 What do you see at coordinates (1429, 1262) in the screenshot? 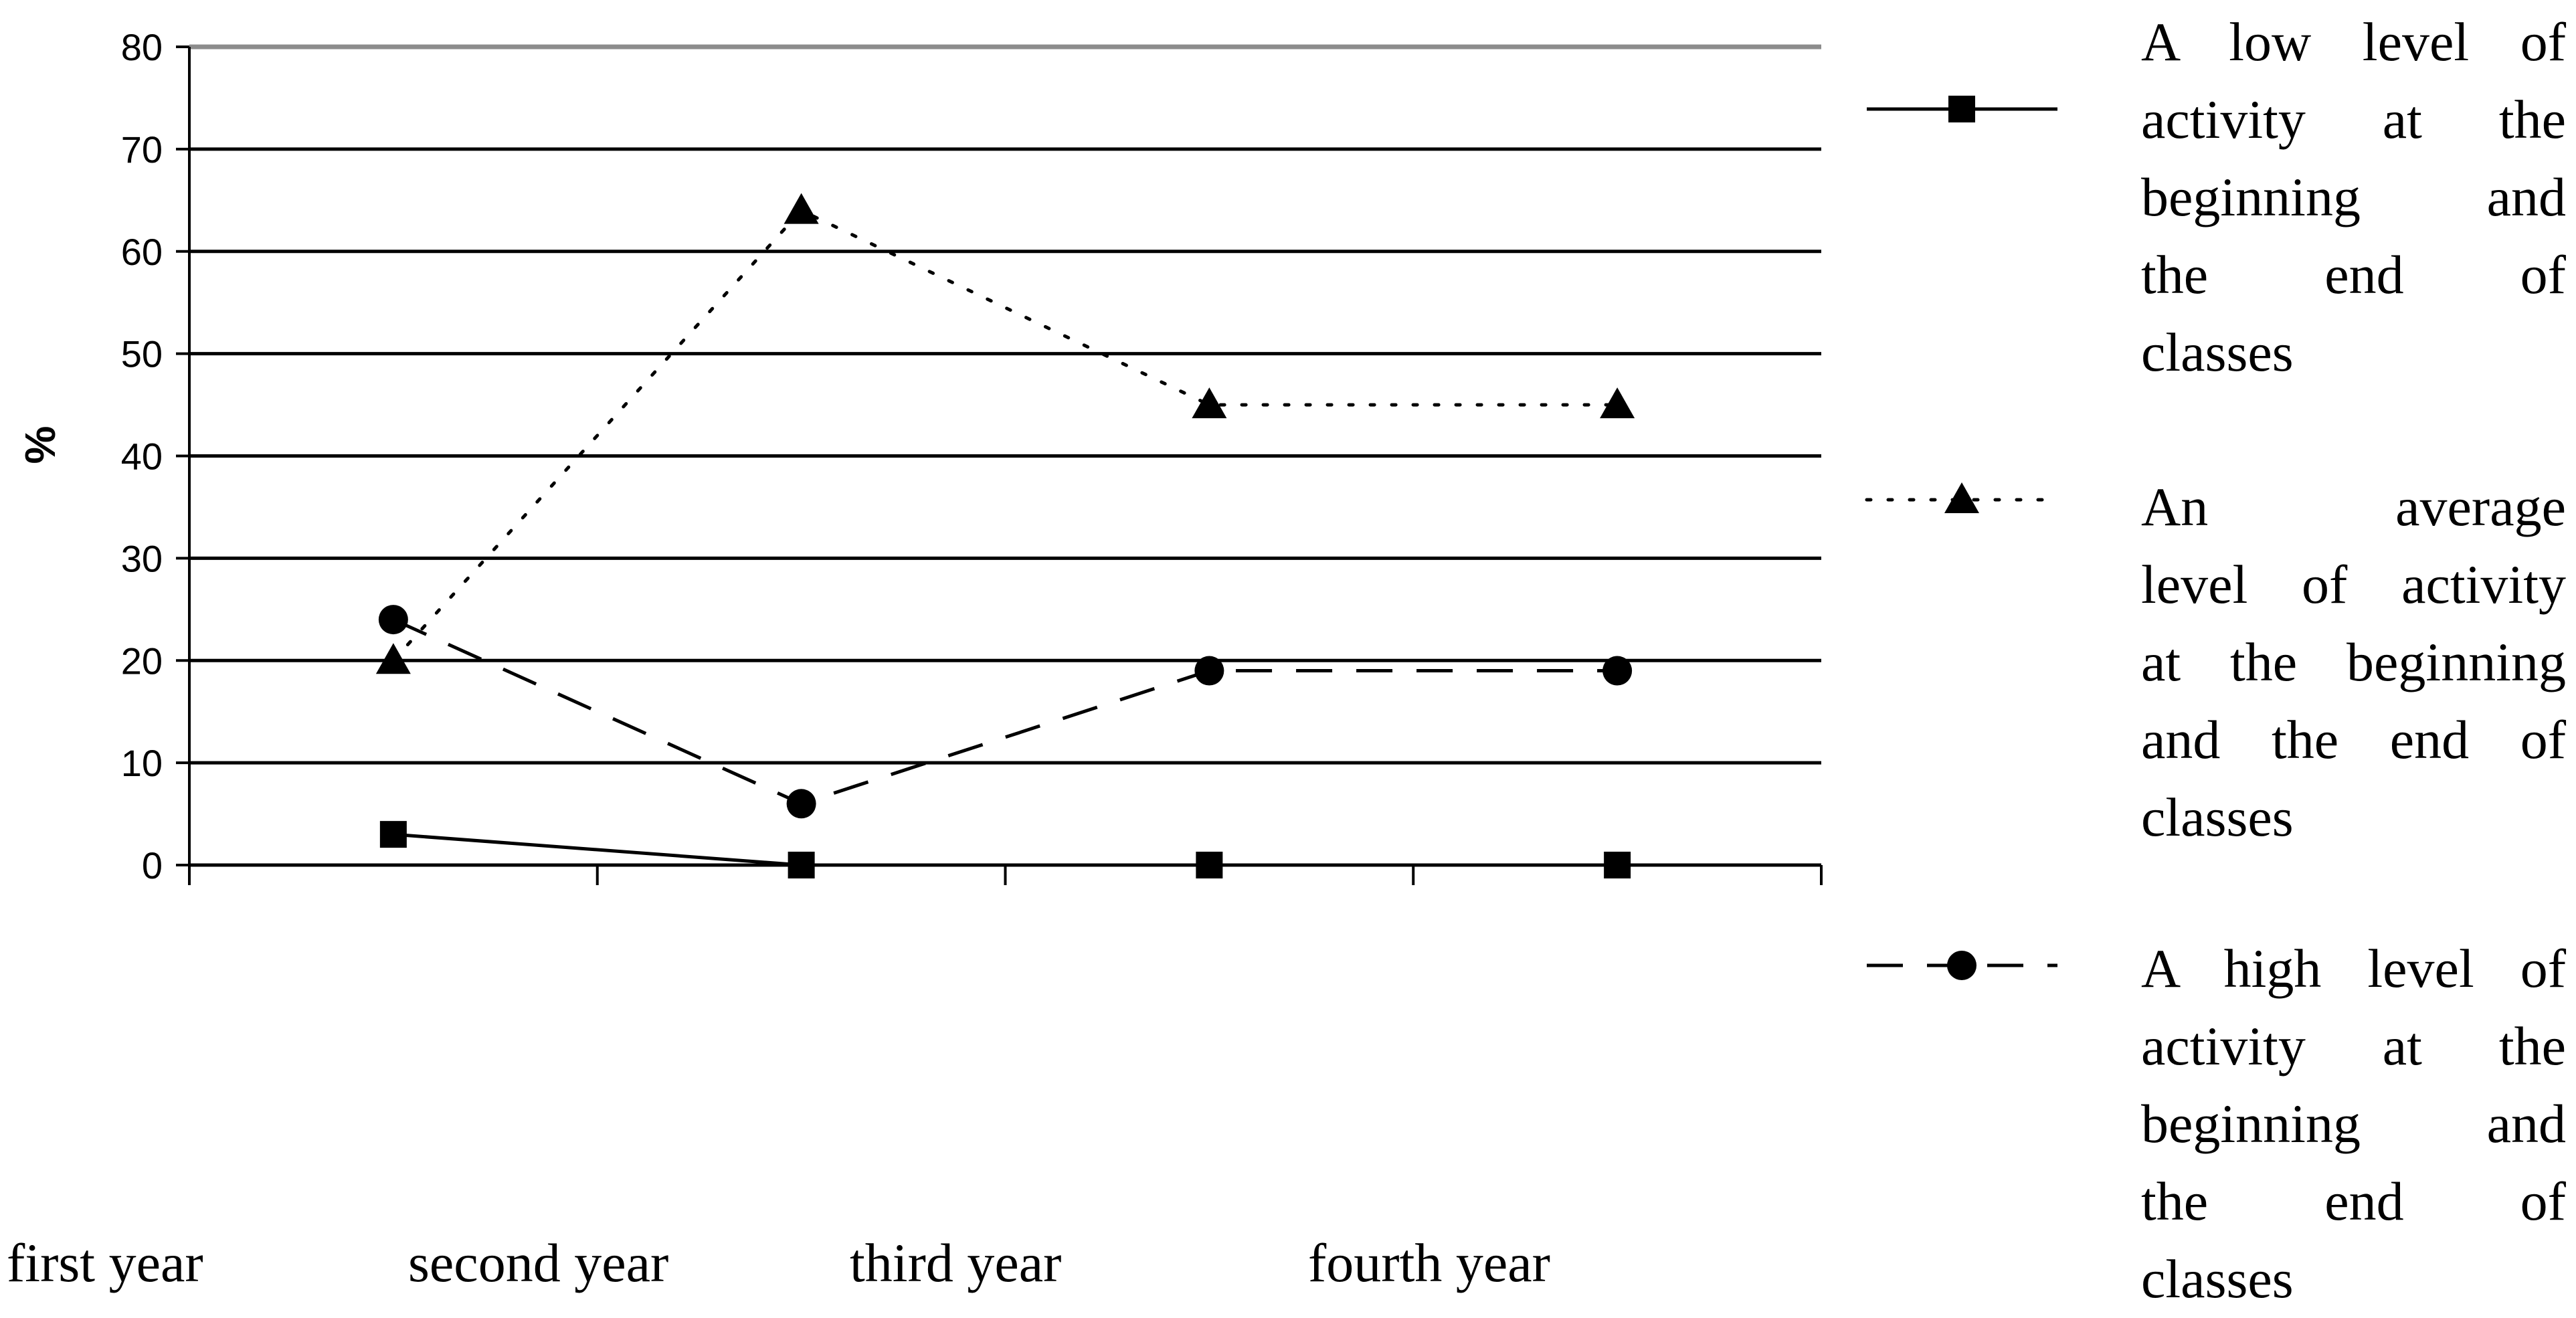
I see `x-tick-label: fourth year` at bounding box center [1429, 1262].